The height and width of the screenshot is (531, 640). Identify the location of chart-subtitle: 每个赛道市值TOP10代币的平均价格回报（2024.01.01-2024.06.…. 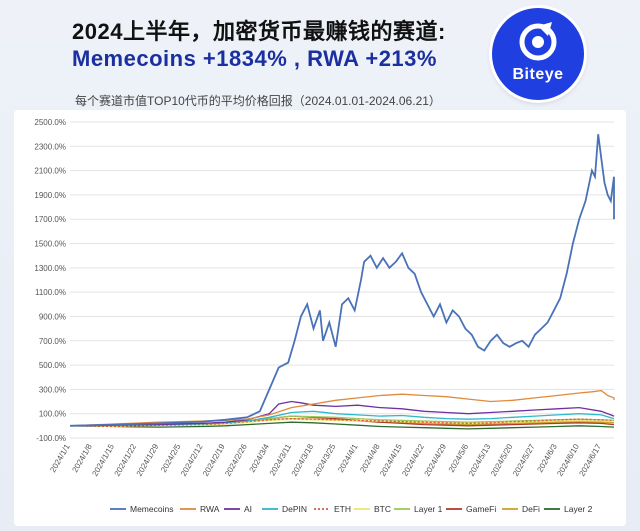
(258, 101).